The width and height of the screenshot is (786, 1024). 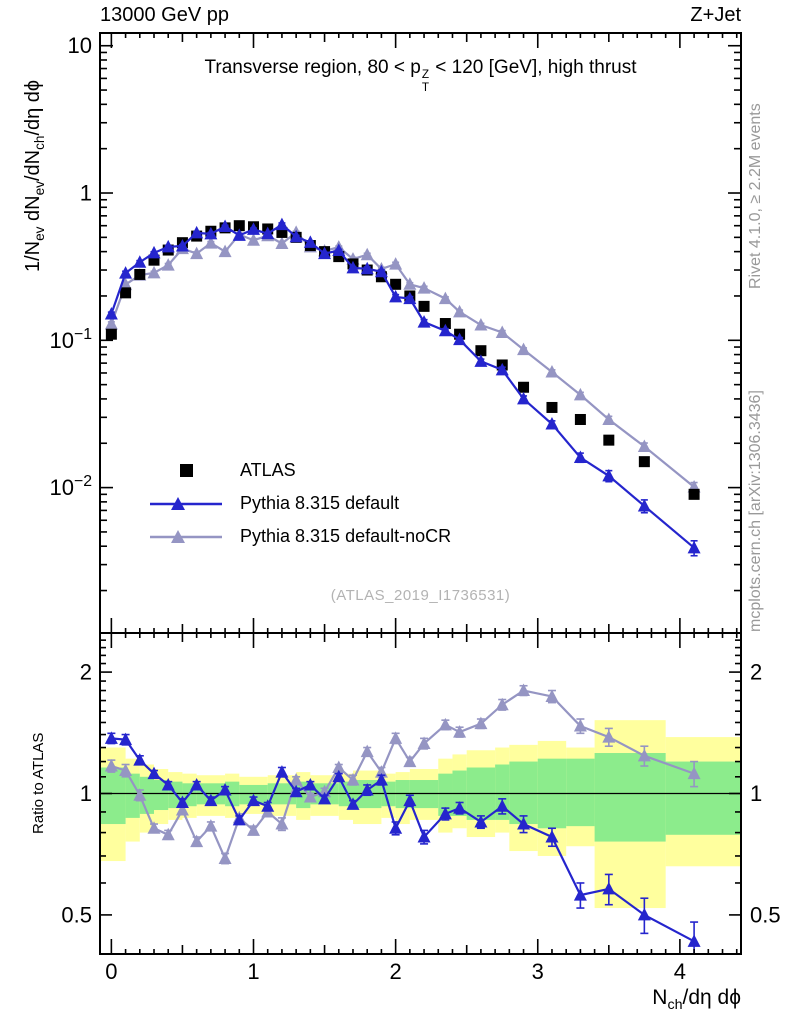 I want to click on process-label: Z+Jet, so click(x=715, y=15).